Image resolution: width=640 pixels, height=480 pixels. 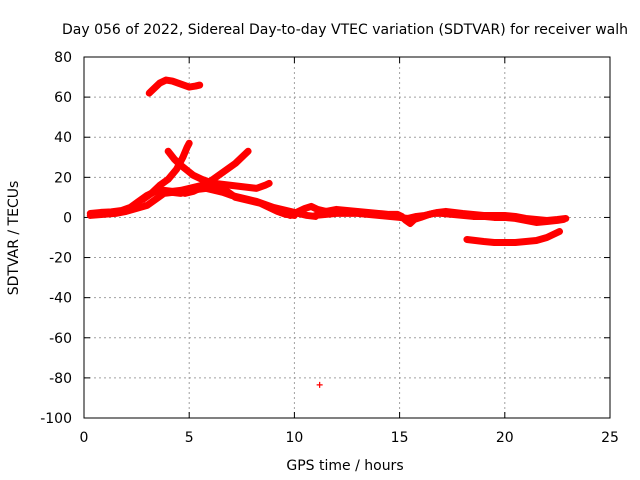 What do you see at coordinates (63, 138) in the screenshot?
I see `y-tick-label: 40` at bounding box center [63, 138].